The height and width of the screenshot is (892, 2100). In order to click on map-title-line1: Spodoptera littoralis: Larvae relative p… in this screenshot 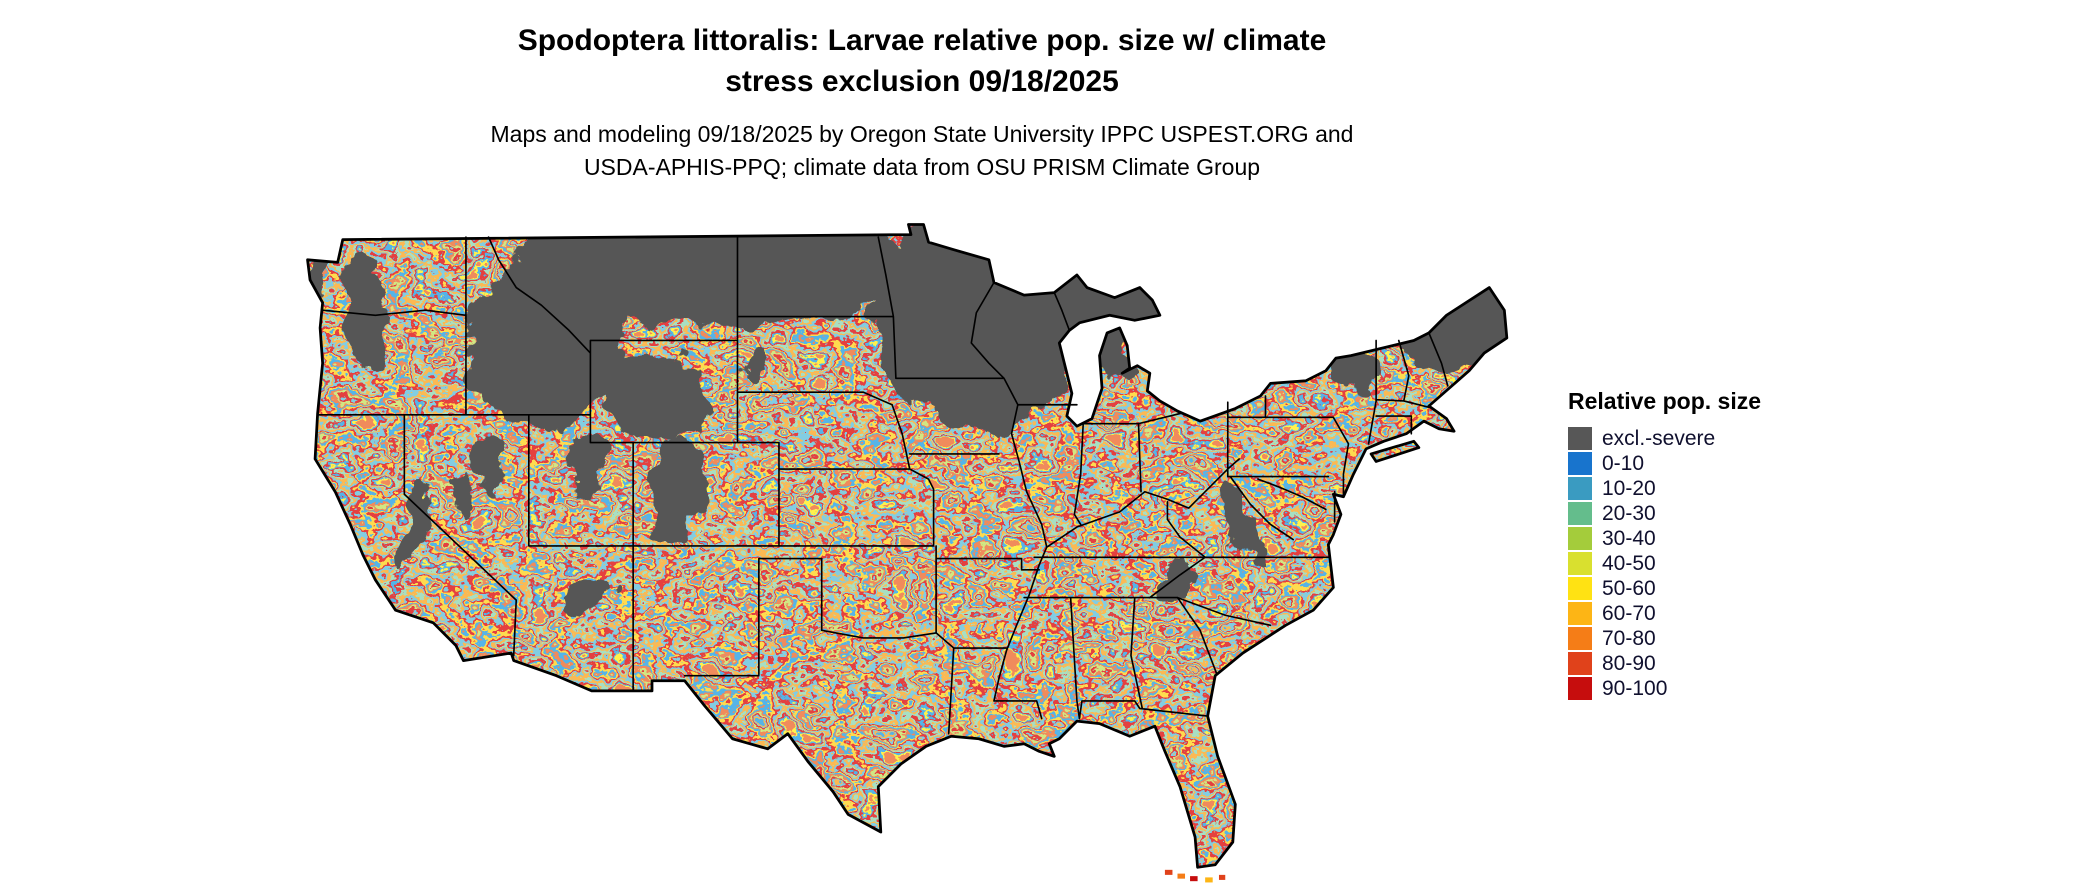, I will do `click(922, 40)`.